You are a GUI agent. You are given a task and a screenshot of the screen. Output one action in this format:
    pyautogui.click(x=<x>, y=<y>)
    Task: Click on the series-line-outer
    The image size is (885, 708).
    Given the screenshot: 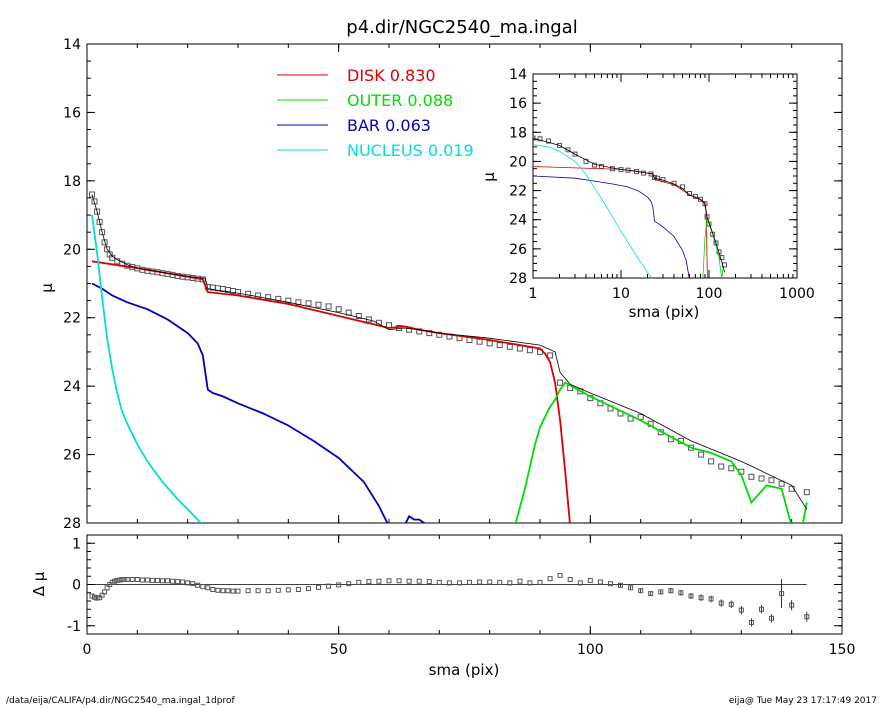 What is the action you would take?
    pyautogui.click(x=661, y=452)
    